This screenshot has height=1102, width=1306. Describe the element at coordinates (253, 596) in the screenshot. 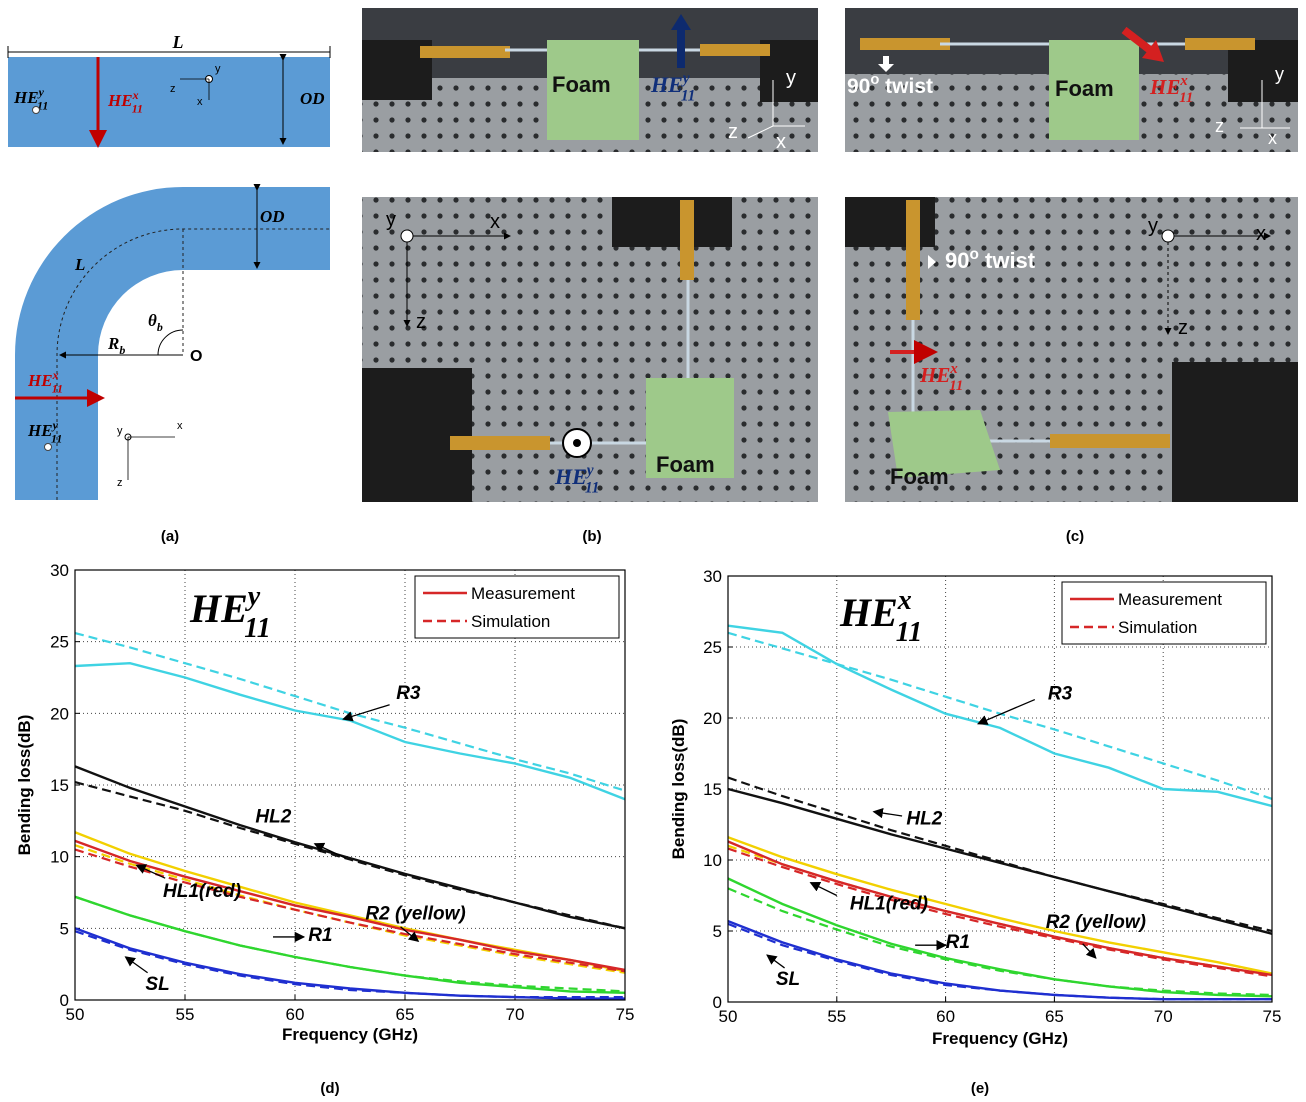

I see `text-sup: y` at that location.